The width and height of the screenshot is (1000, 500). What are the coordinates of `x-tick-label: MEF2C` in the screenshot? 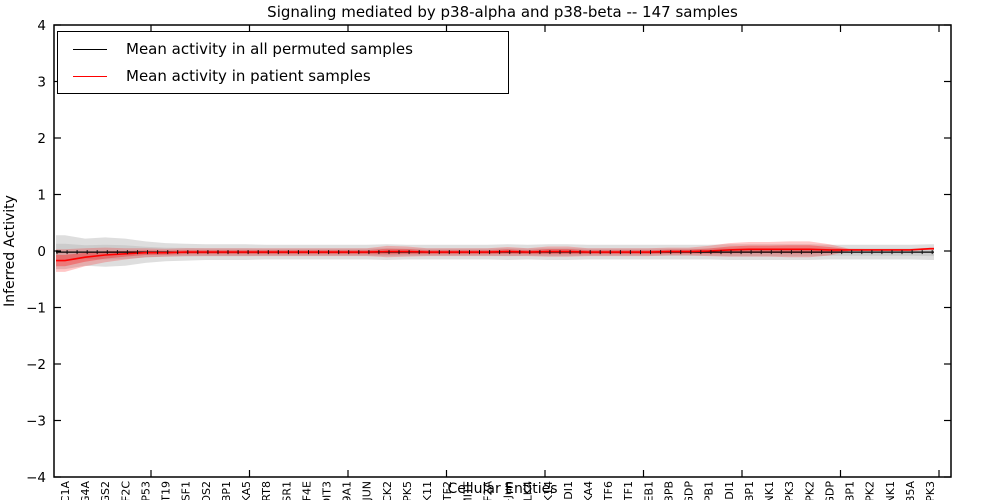 It's located at (125, 490).